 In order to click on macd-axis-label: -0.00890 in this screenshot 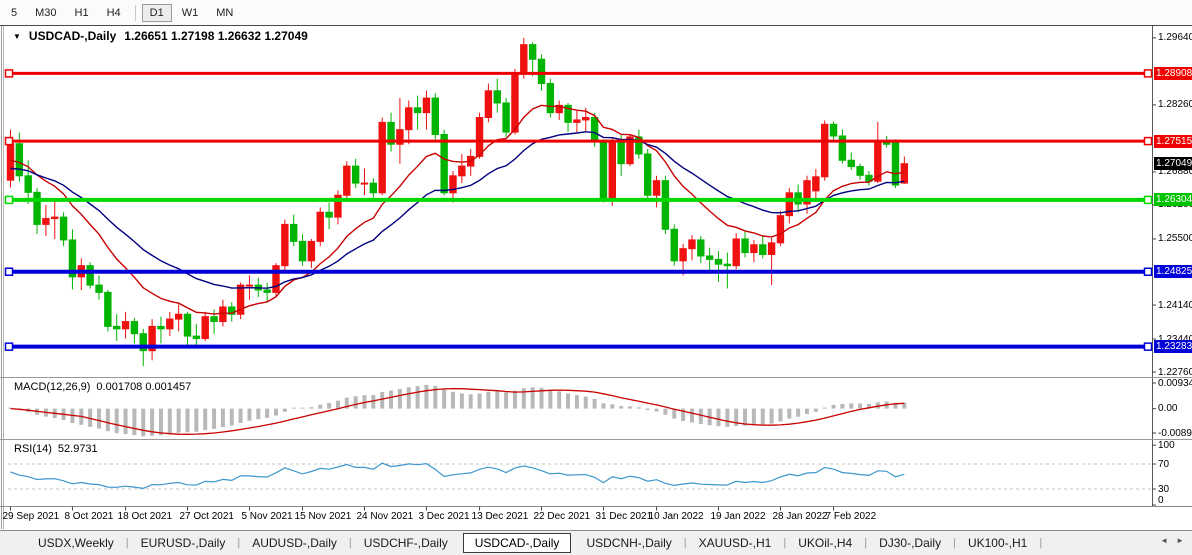, I will do `click(1175, 433)`.